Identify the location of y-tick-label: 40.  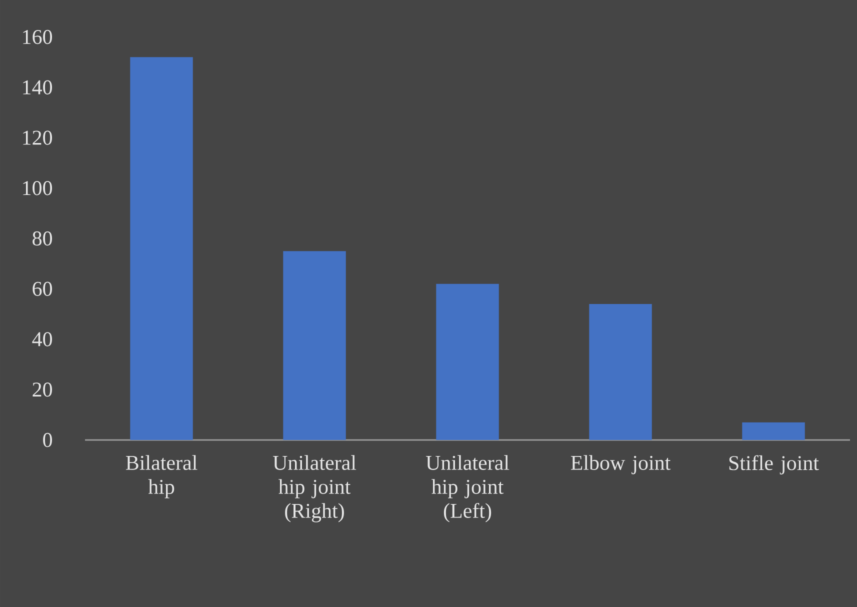
(42, 339).